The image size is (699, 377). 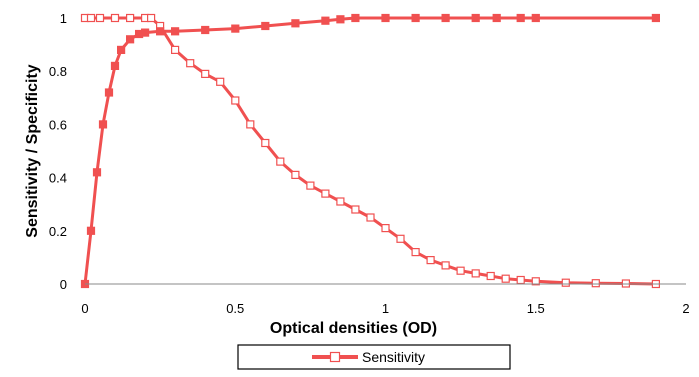 What do you see at coordinates (58, 71) in the screenshot?
I see `y-tick-label: 0.8` at bounding box center [58, 71].